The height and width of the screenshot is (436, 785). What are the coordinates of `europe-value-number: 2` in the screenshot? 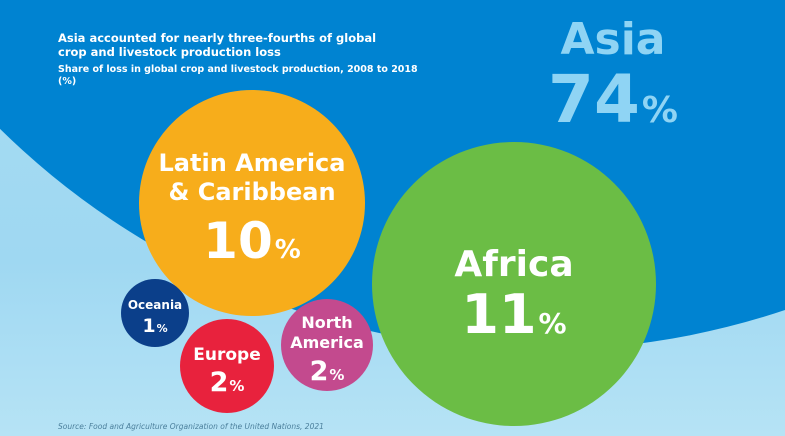 It's located at (219, 382).